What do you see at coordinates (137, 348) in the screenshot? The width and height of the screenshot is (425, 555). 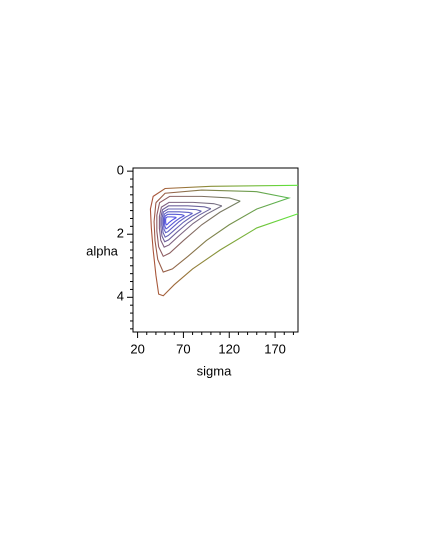 I see `x-tick-label: 20` at bounding box center [137, 348].